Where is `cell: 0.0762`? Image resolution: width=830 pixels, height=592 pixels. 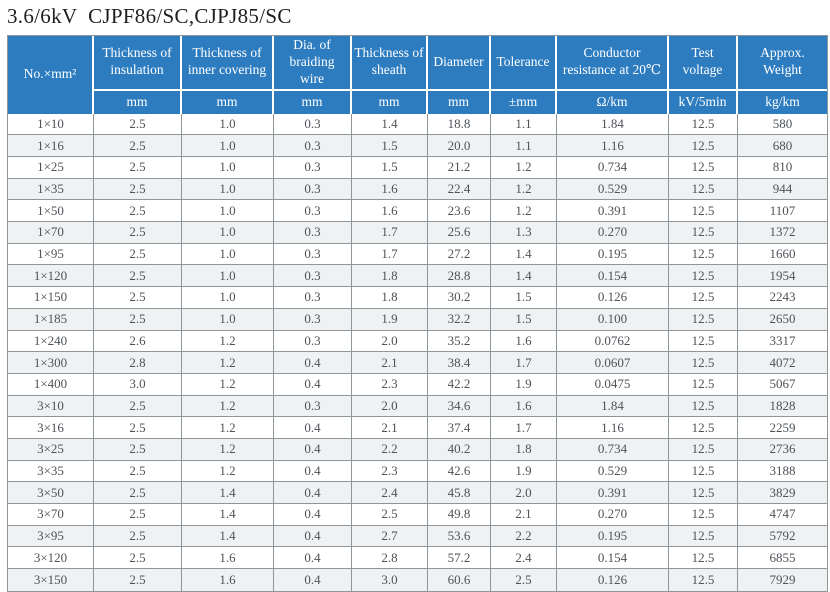
cell: 0.0762 is located at coordinates (613, 341).